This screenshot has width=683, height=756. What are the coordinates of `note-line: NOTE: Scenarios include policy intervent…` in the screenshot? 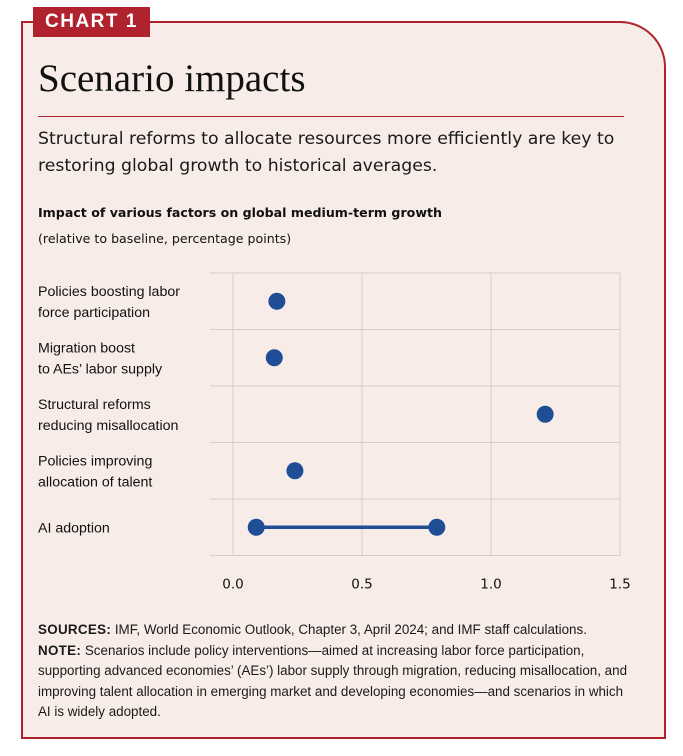 It's located at (338, 682).